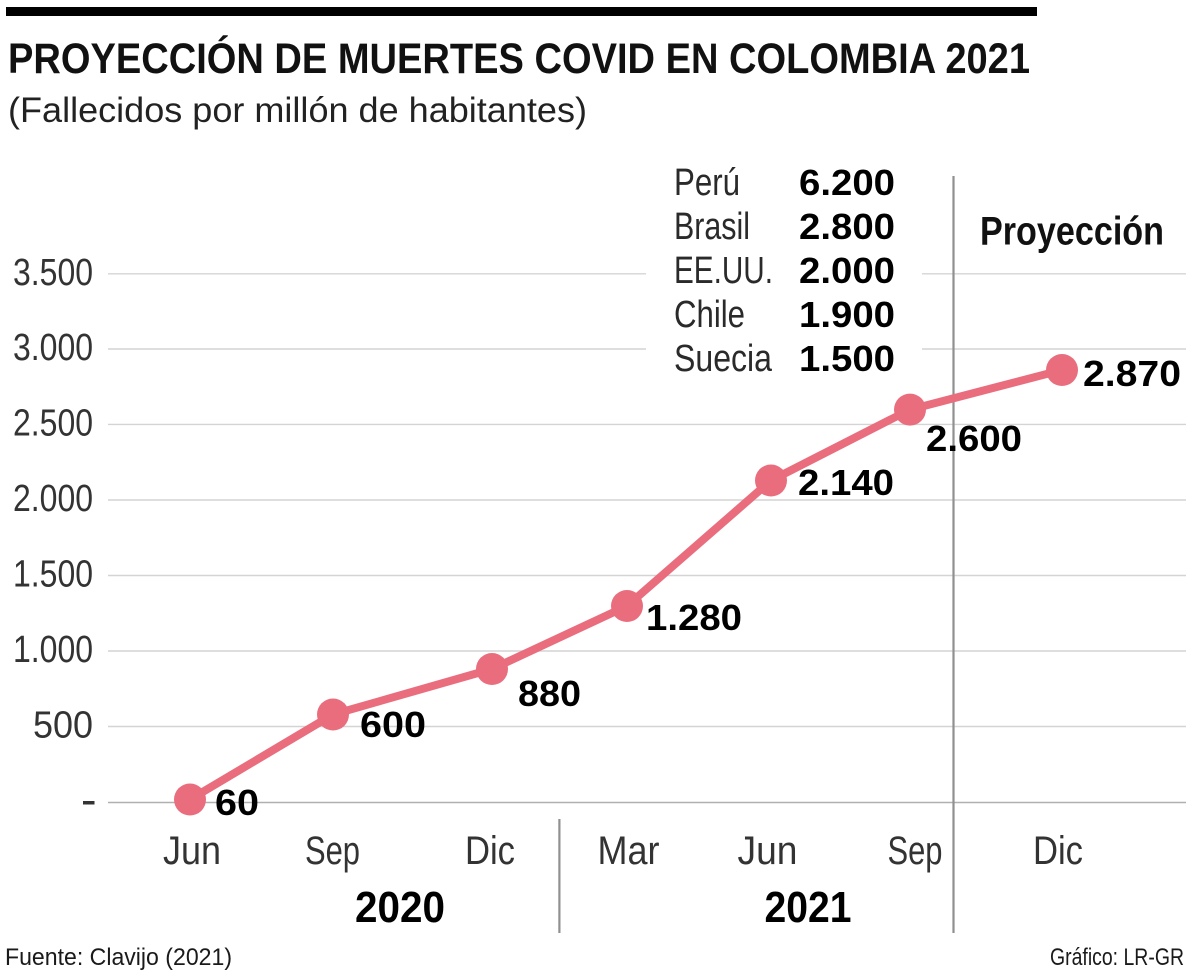 The width and height of the screenshot is (1200, 972). What do you see at coordinates (974, 438) in the screenshot?
I see `svg-text: 2.600` at bounding box center [974, 438].